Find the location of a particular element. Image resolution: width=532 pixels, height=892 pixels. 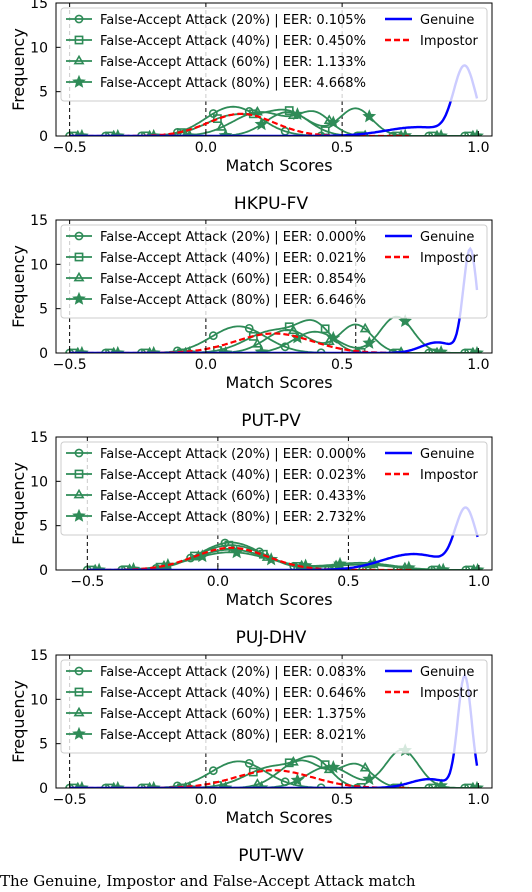

legend-impostor-label: Impostor is located at coordinates (449, 41).